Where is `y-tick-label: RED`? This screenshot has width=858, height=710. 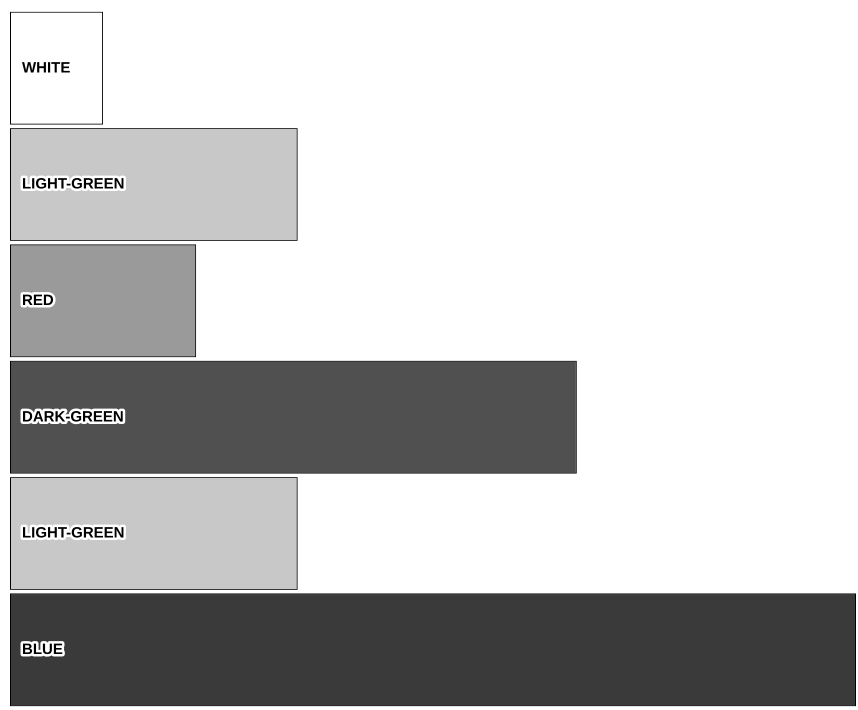 y-tick-label: RED is located at coordinates (38, 300).